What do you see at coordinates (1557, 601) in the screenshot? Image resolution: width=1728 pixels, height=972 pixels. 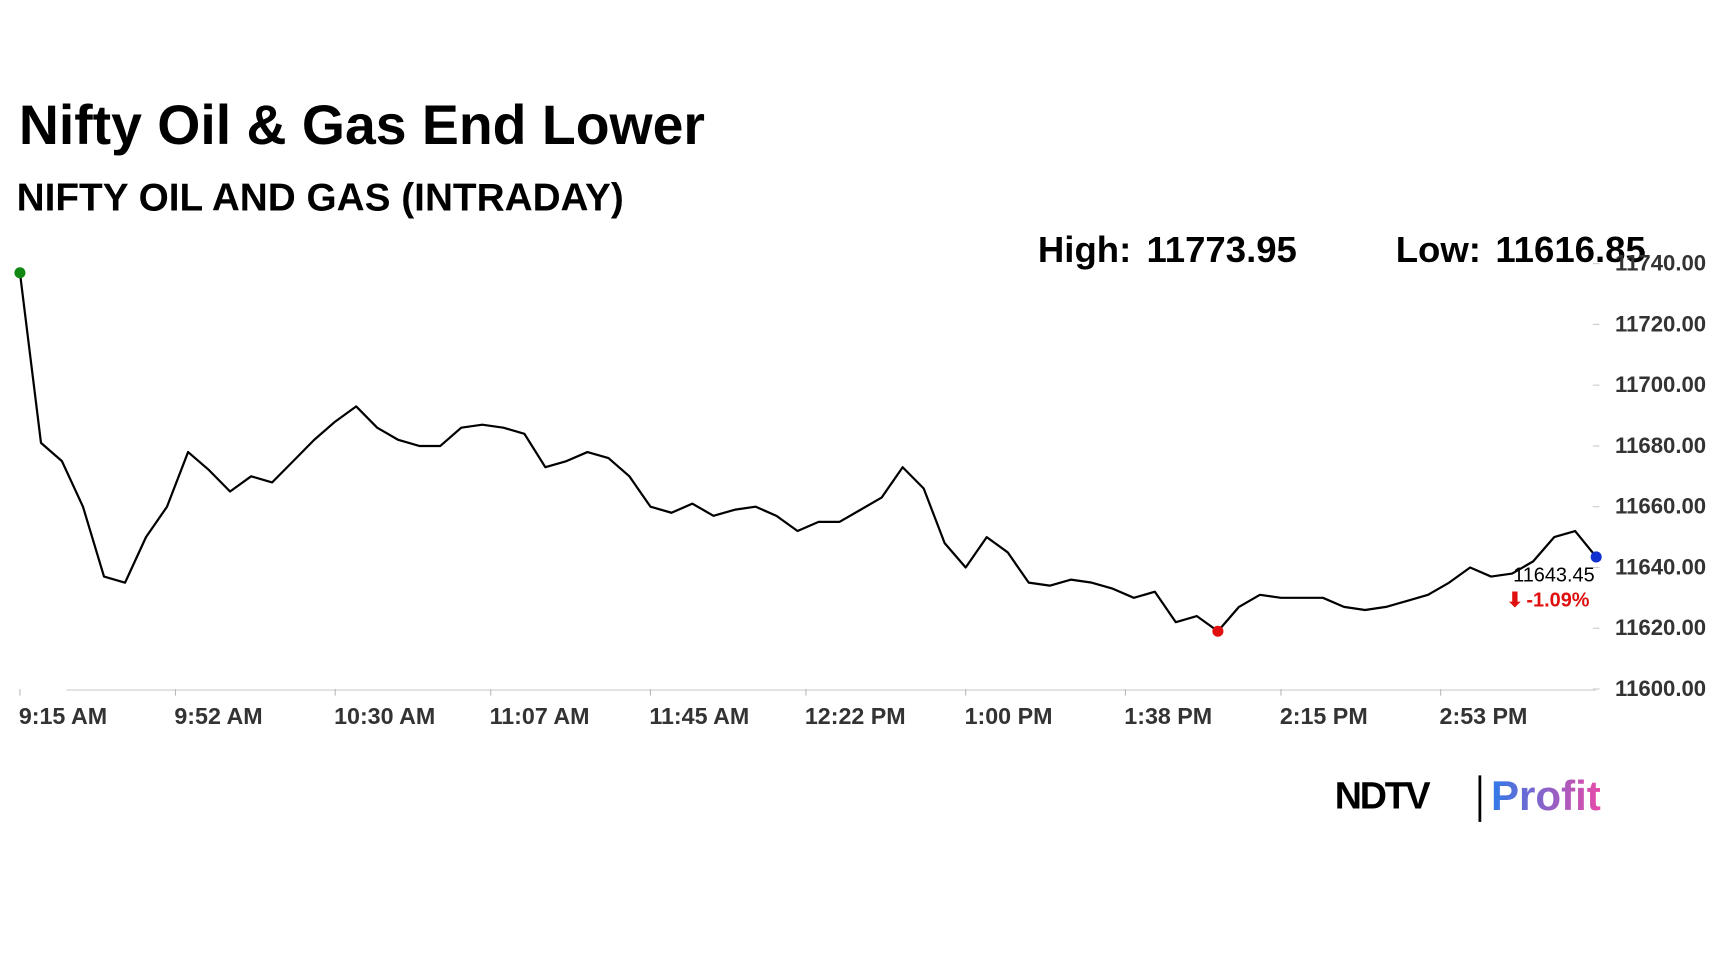 I see `change-label: -1.09%` at bounding box center [1557, 601].